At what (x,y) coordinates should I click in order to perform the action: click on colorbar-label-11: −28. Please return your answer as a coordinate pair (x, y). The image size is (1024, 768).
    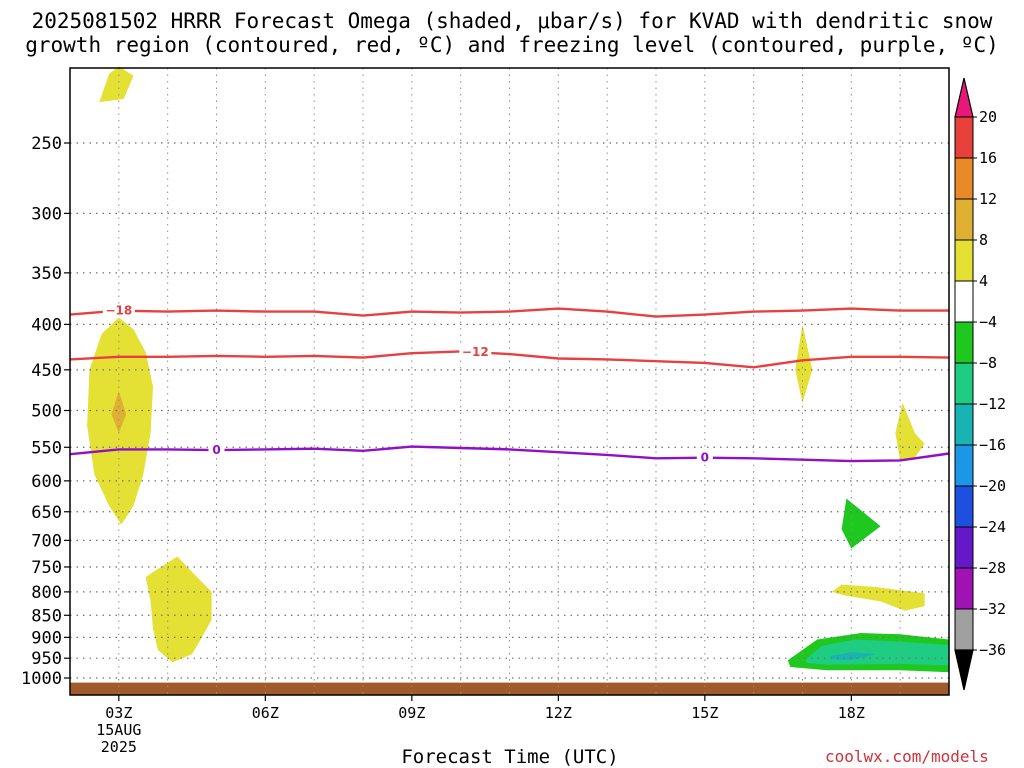
    Looking at the image, I should click on (992, 568).